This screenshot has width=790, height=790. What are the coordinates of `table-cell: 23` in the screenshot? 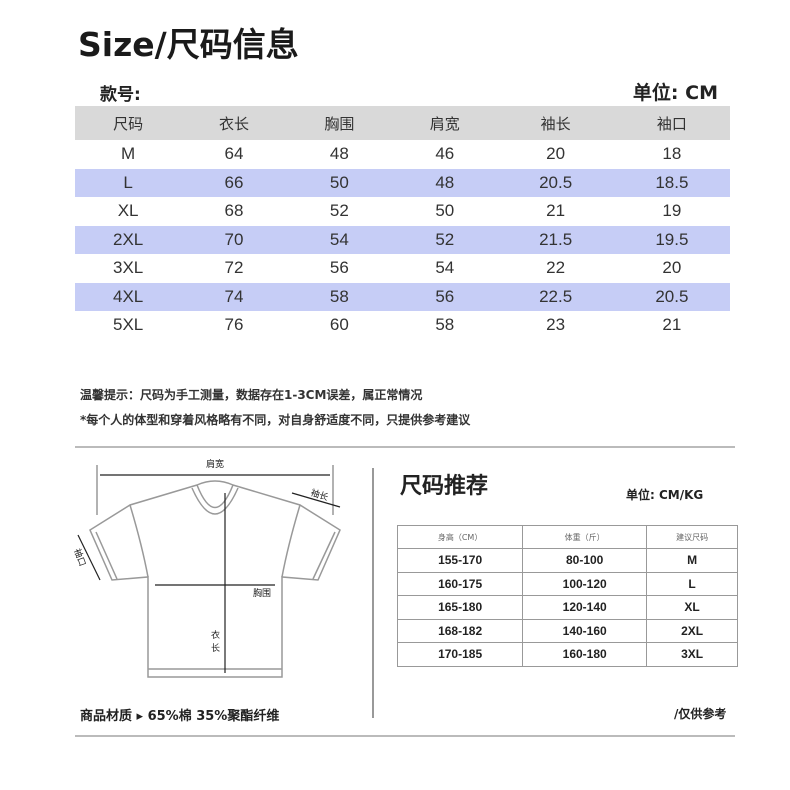 It's located at (556, 325).